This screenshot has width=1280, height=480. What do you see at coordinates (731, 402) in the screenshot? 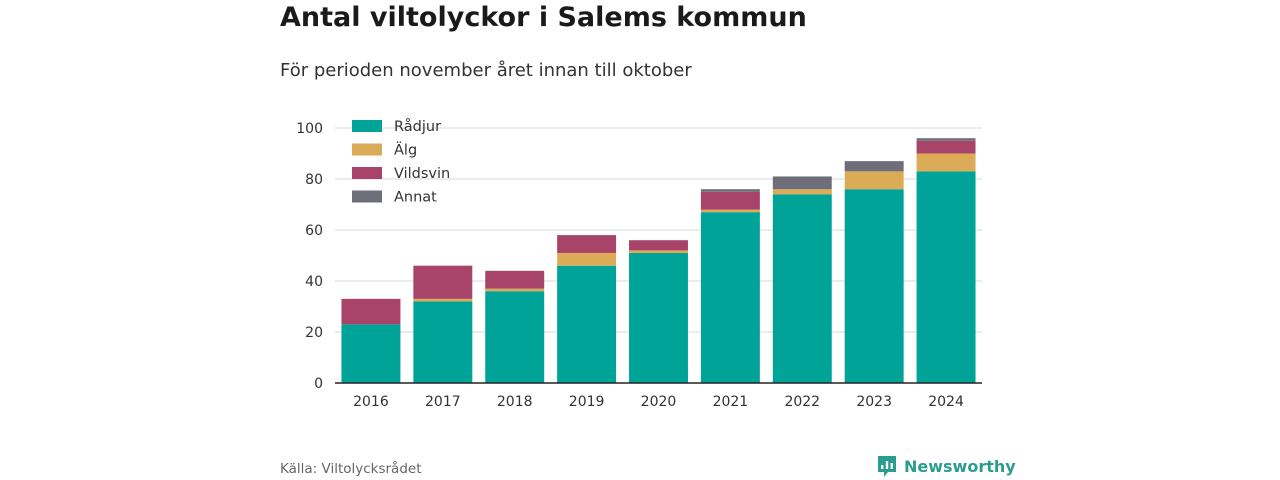
I see `x-tick-label: 2021` at bounding box center [731, 402].